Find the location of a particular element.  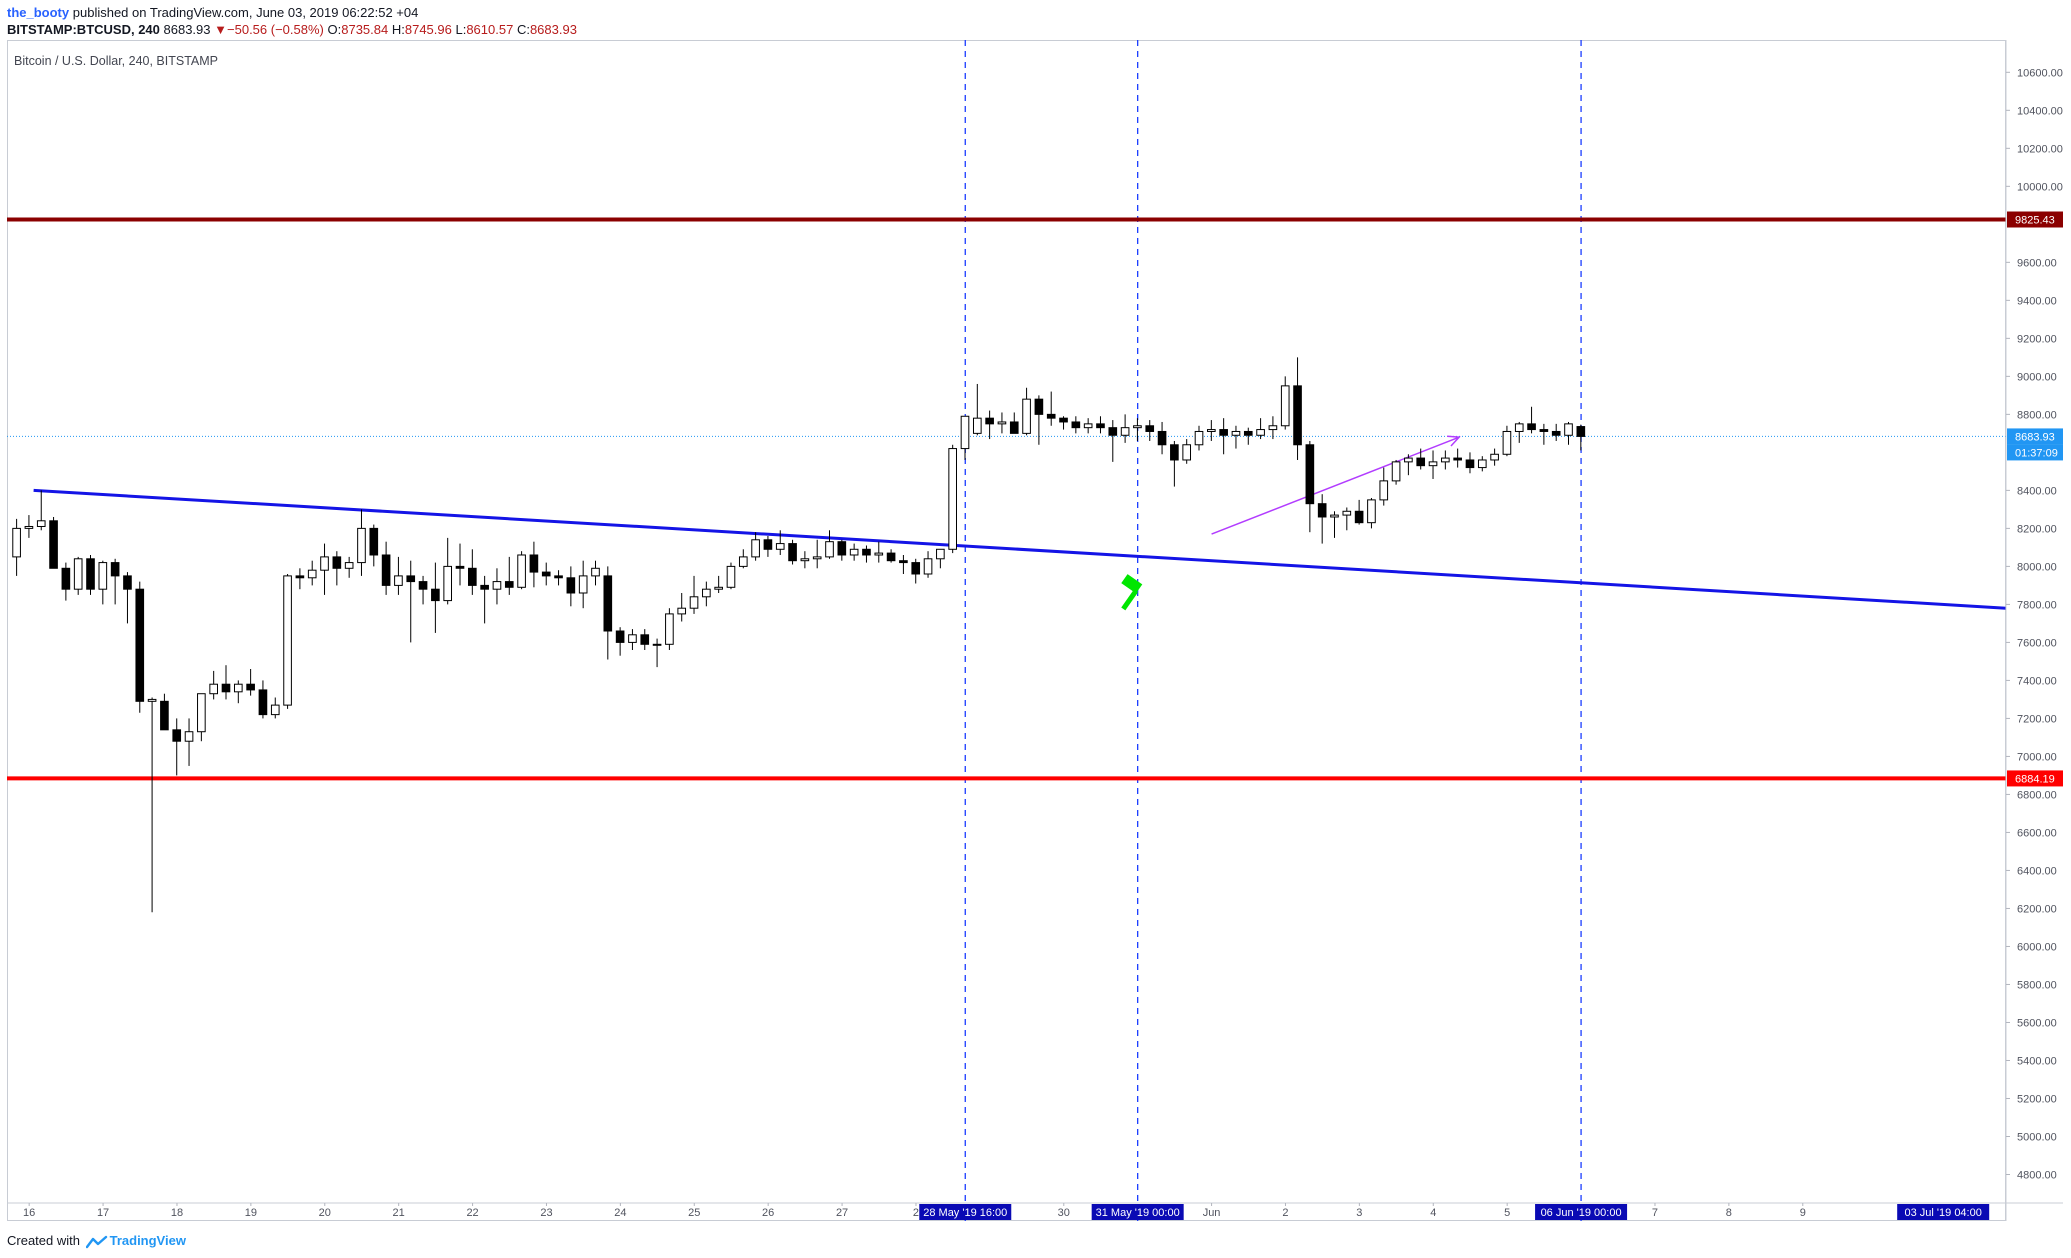

low-value: 8610.57 is located at coordinates (490, 29).